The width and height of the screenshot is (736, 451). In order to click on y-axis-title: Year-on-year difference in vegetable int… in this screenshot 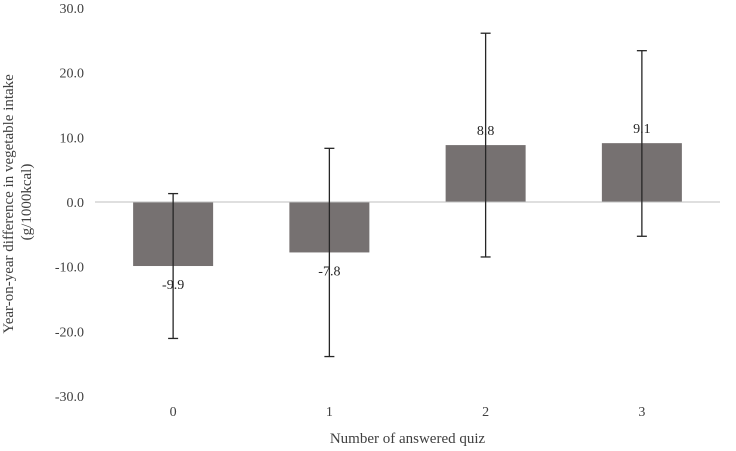, I will do `click(18, 201)`.